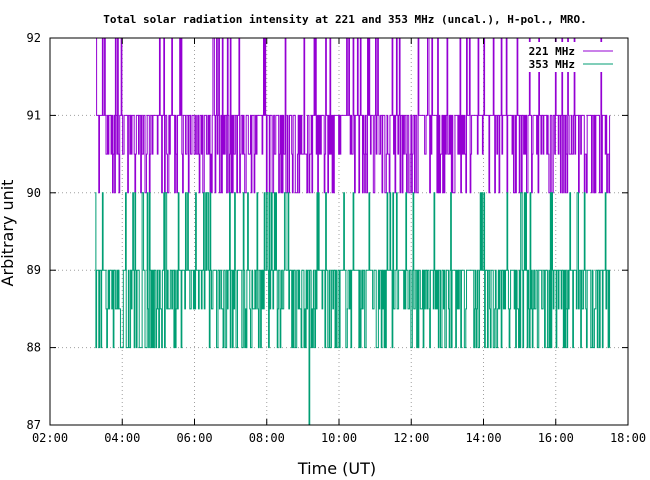  Describe the element at coordinates (8, 233) in the screenshot. I see `y-axis-label: Arbitrary unit` at that location.